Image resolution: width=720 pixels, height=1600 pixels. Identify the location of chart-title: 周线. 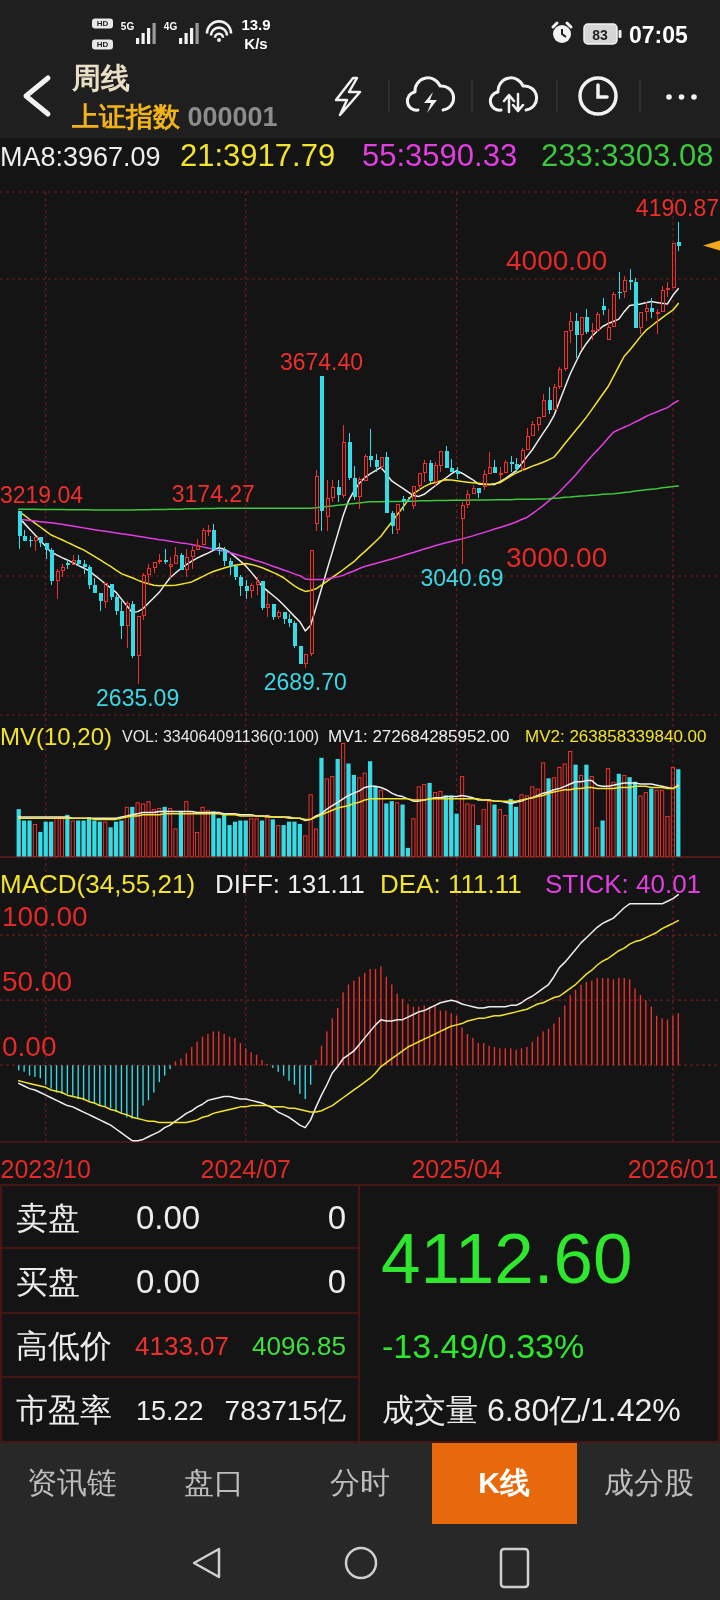
(100, 78).